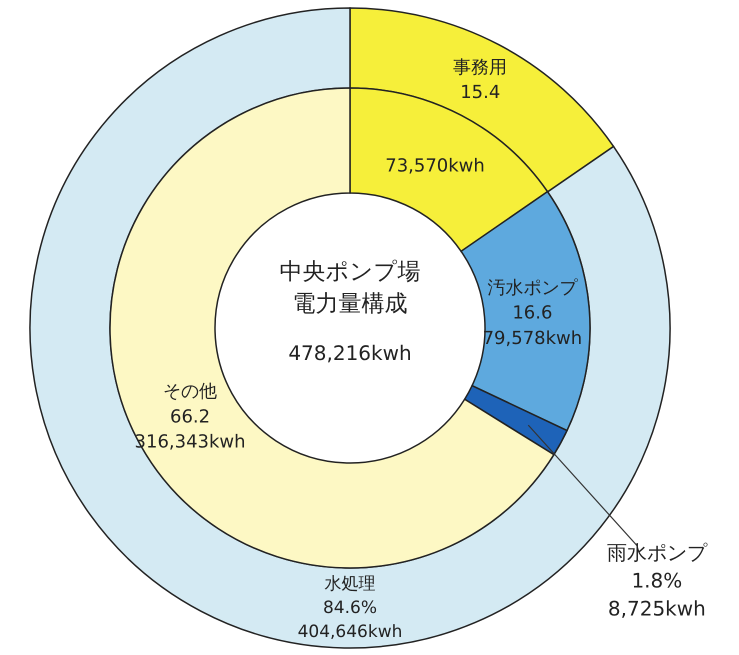 The image size is (739, 655). What do you see at coordinates (350, 620) in the screenshot?
I see `data-label: 84.6% 404,646kwh` at bounding box center [350, 620].